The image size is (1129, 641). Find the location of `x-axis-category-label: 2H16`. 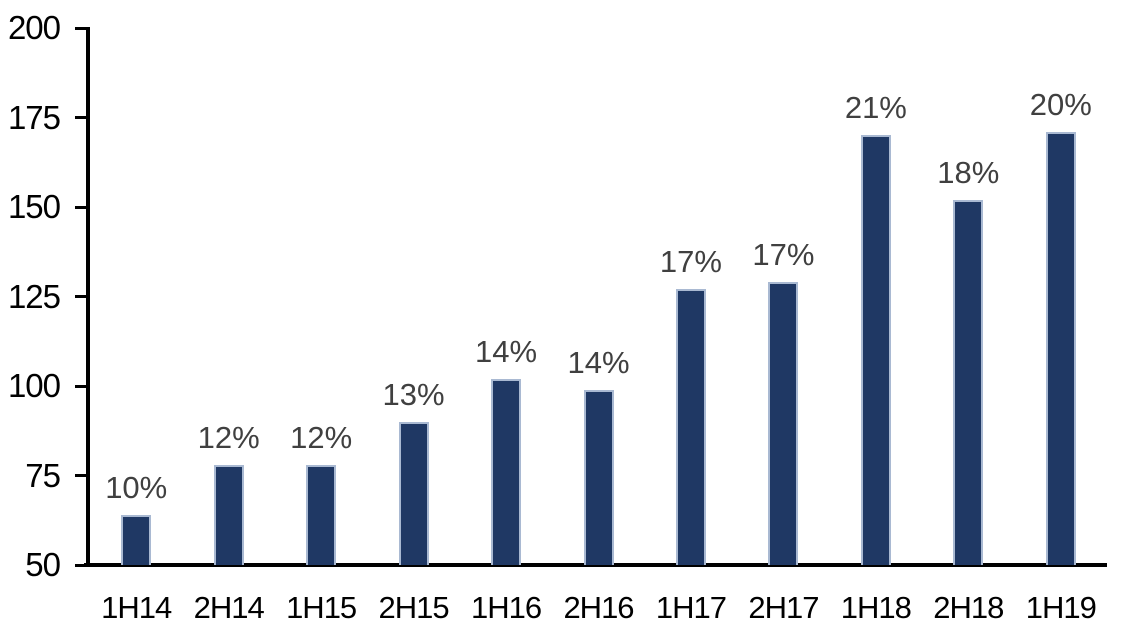

x-axis-category-label: 2H16 is located at coordinates (598, 607).